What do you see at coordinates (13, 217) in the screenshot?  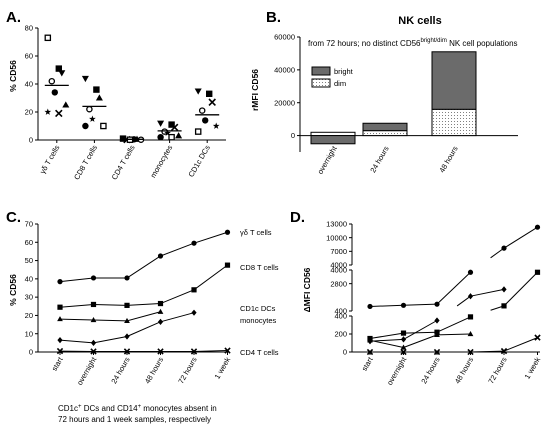 I see `panel-c-label: C.` at bounding box center [13, 217].